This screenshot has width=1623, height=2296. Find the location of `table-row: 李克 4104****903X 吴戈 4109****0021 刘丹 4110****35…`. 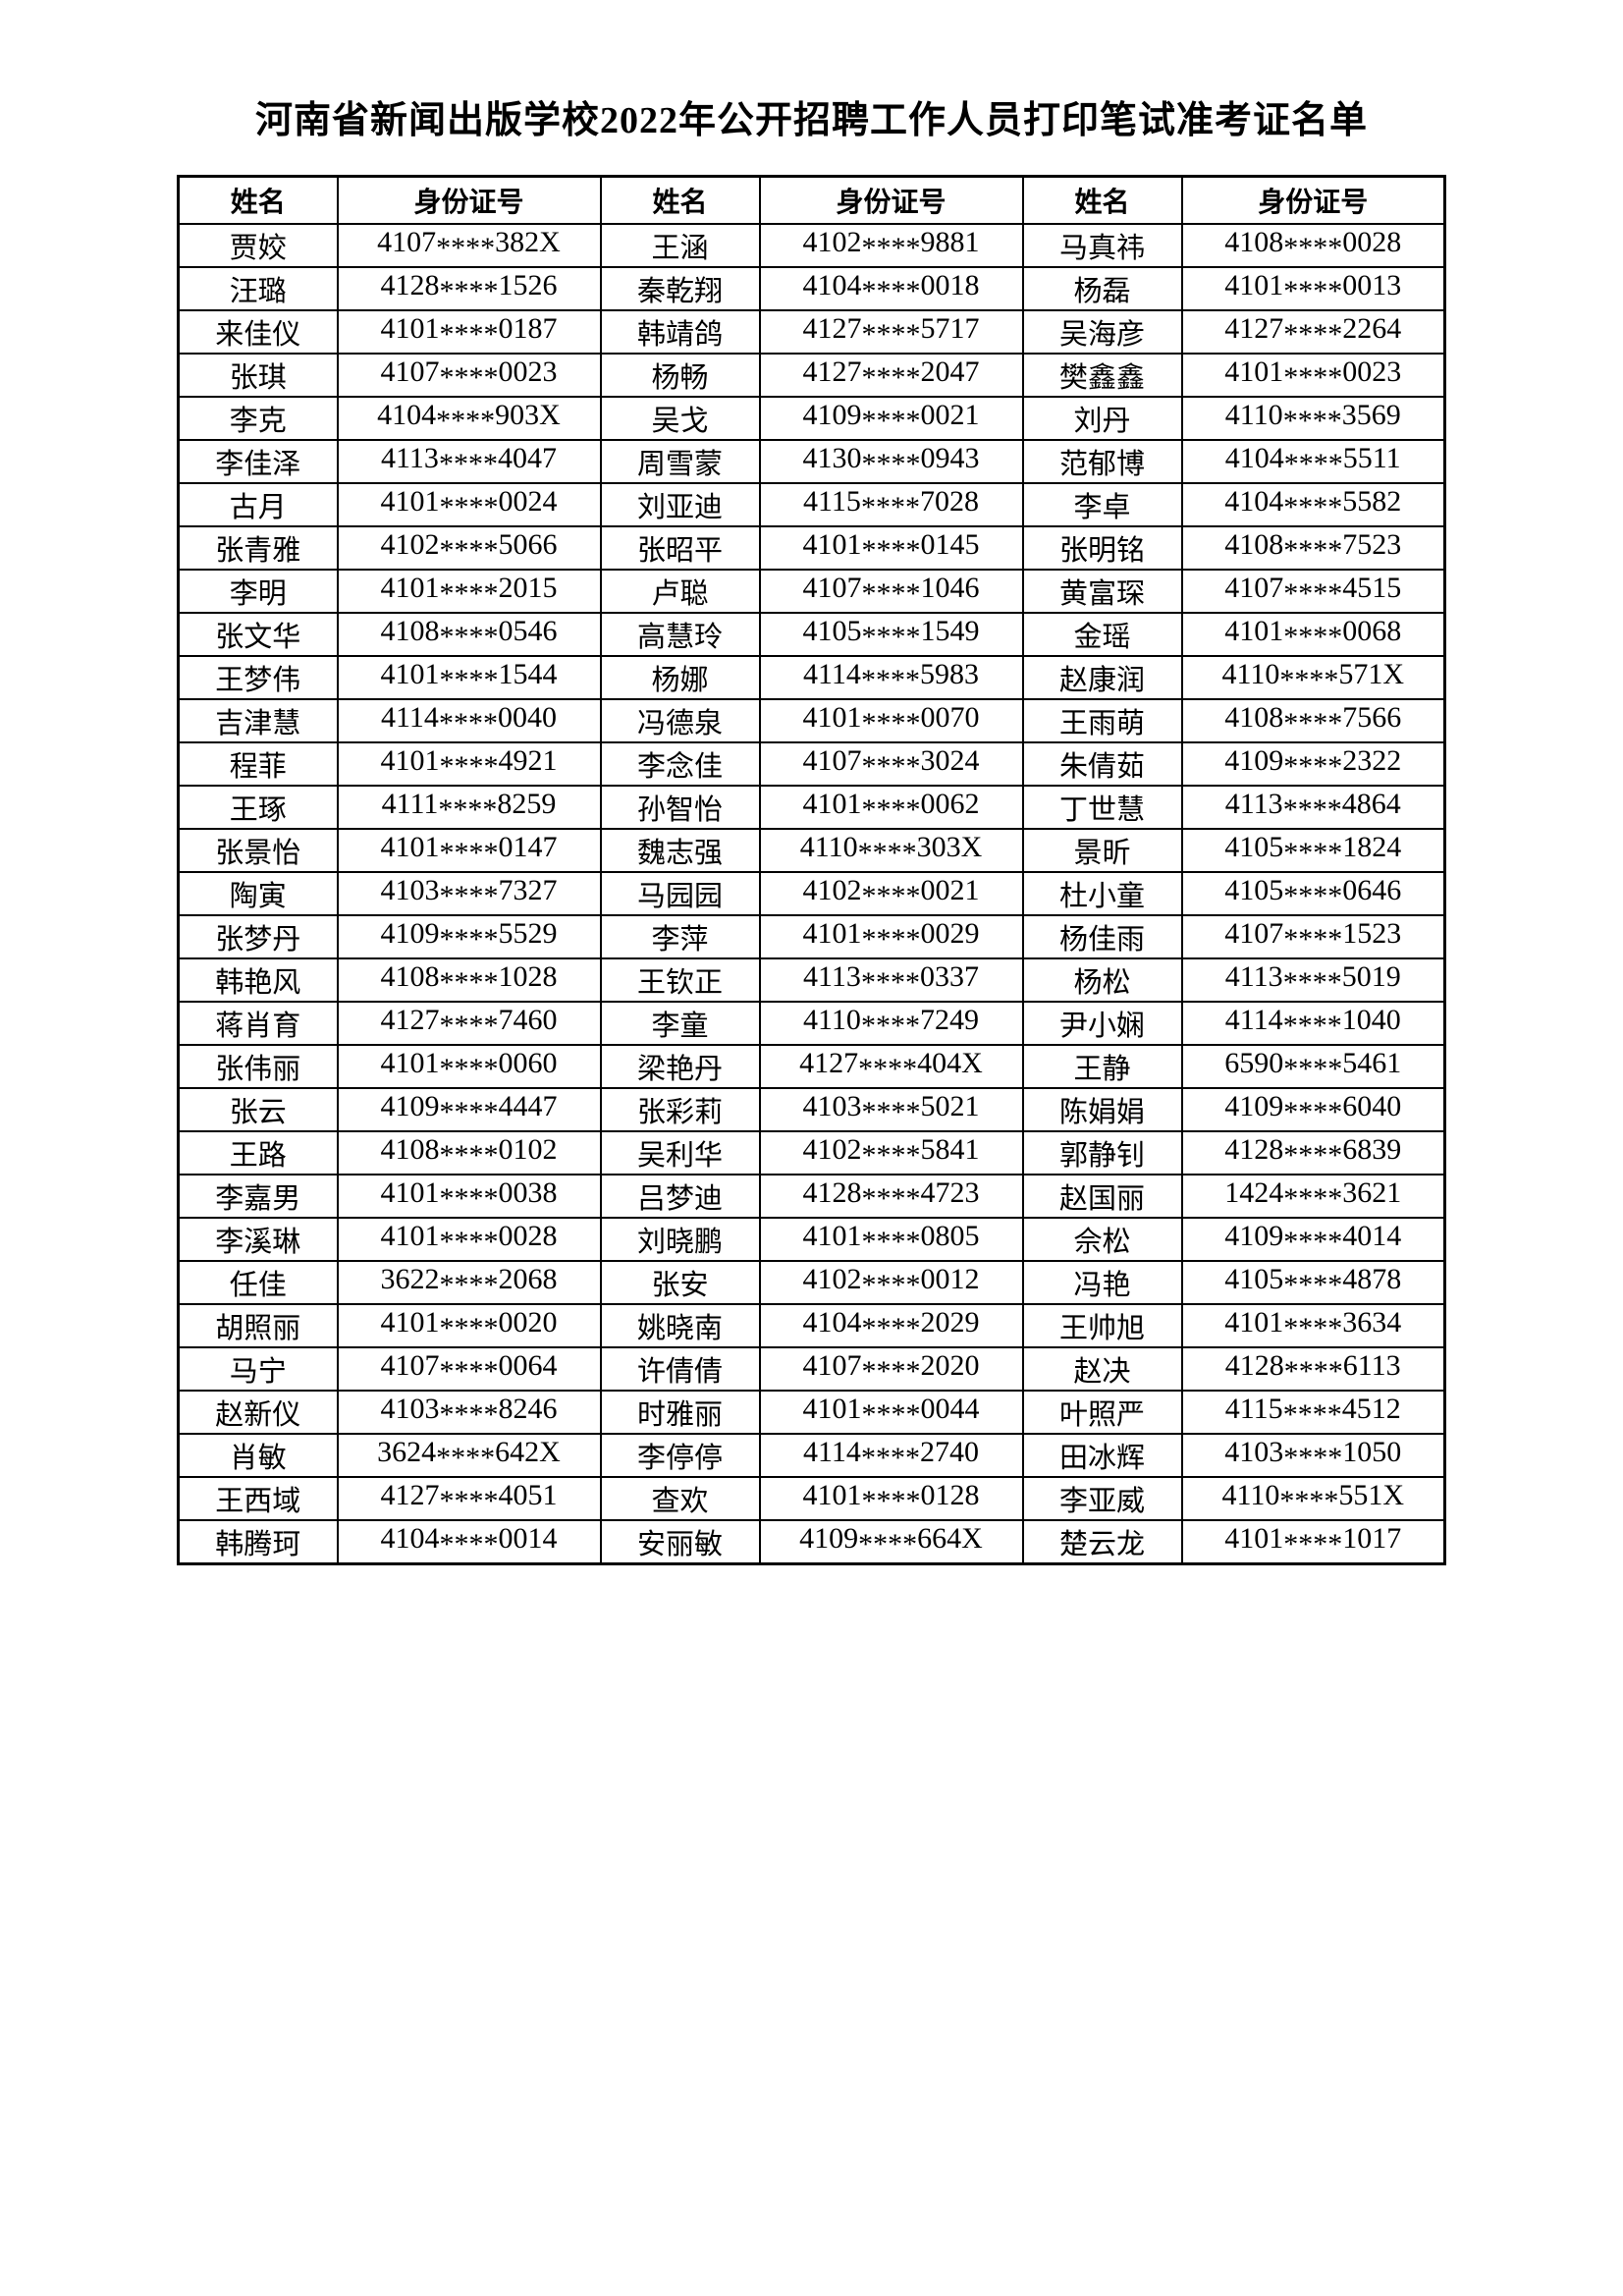

table-row: 李克 4104****903X 吴戈 4109****0021 刘丹 4110****35… is located at coordinates (811, 418).